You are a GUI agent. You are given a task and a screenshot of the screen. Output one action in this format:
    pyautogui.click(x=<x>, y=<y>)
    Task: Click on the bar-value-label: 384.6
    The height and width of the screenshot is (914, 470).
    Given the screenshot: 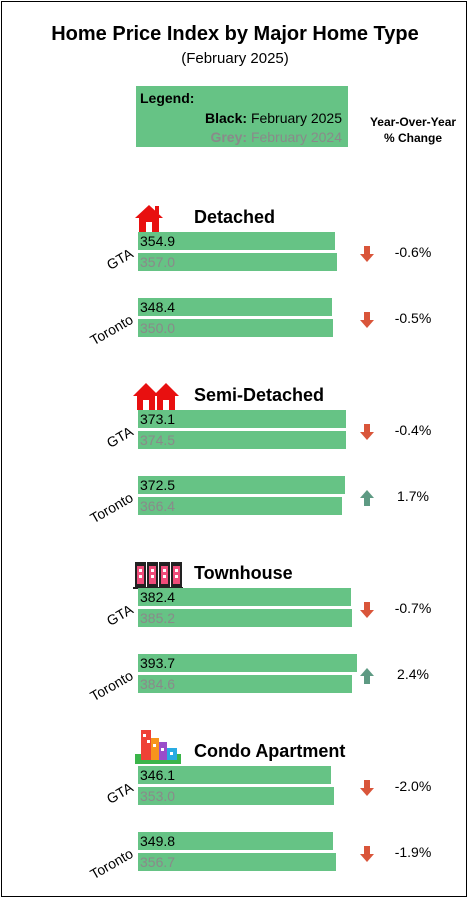 What is the action you would take?
    pyautogui.click(x=158, y=684)
    